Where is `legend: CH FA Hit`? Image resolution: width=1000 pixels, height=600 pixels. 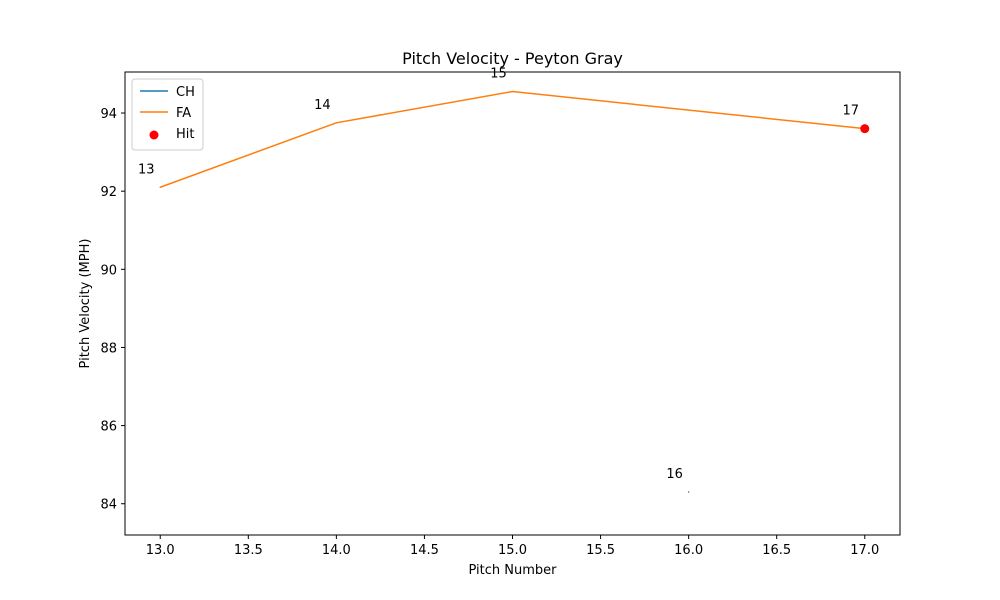 legend: CH FA Hit is located at coordinates (167, 114).